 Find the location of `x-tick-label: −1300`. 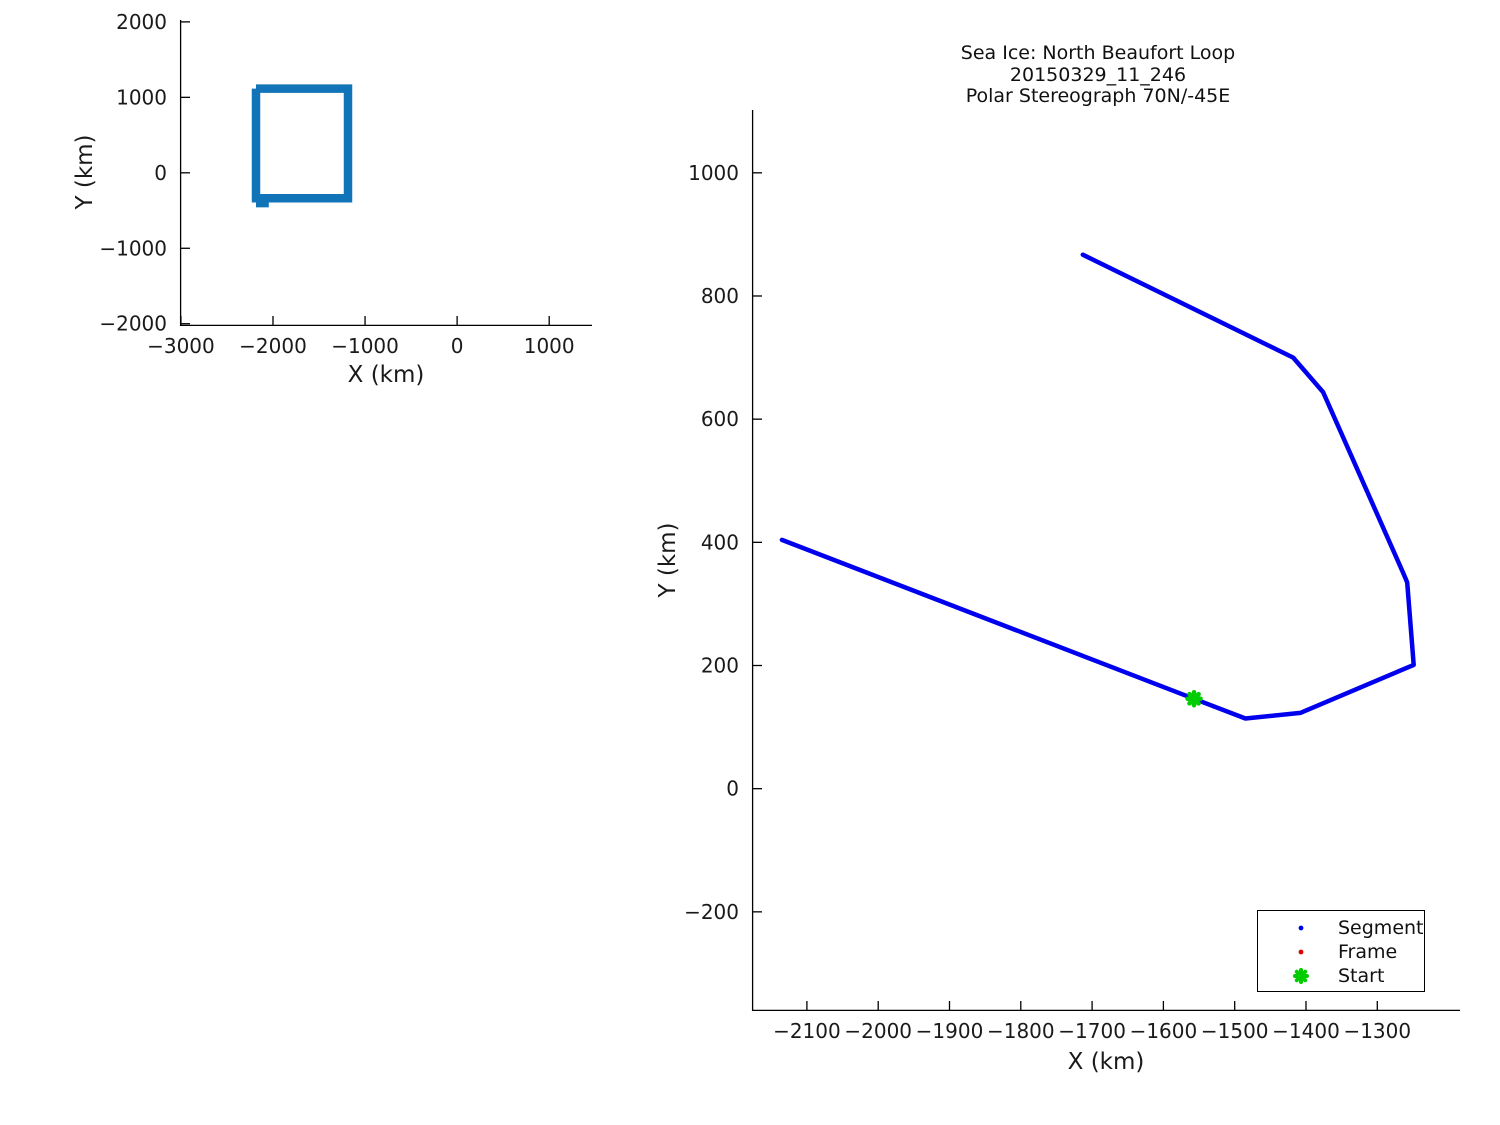

x-tick-label: −1300 is located at coordinates (1377, 1031).